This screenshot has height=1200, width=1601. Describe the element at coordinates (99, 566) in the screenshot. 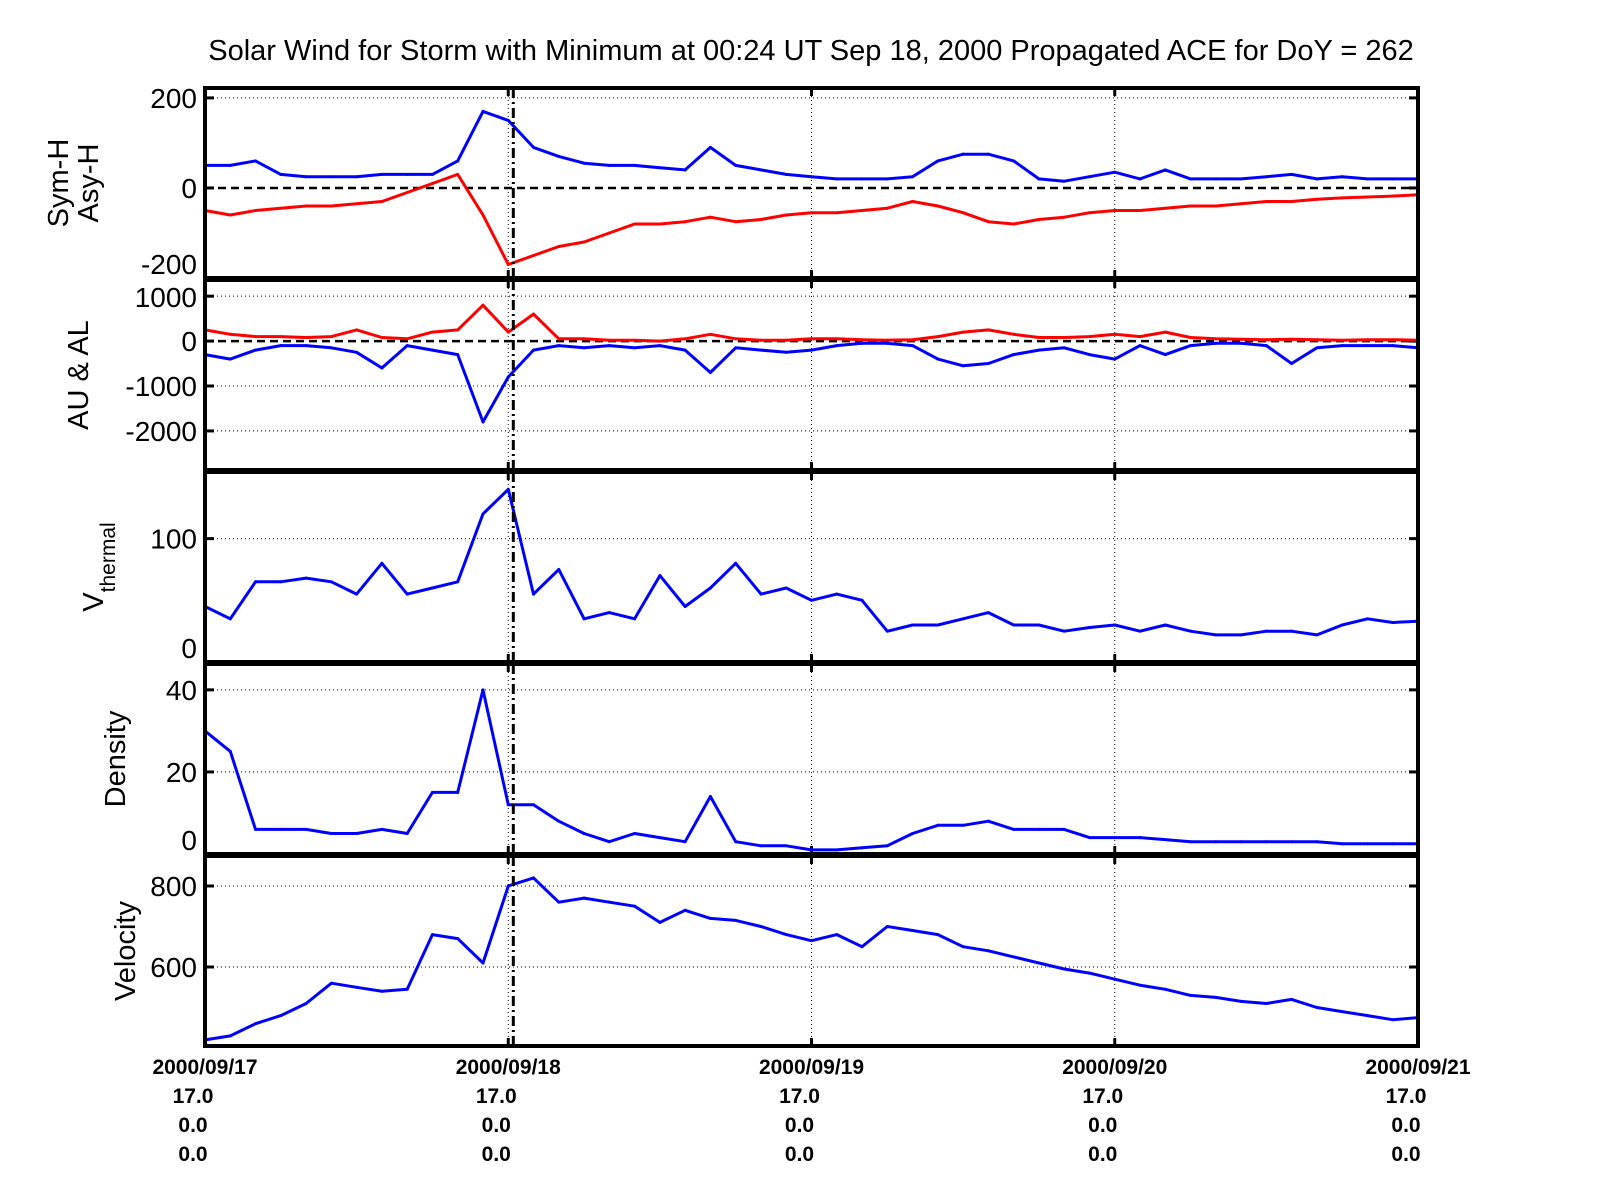

I see `y-axis-label: Vthermal` at that location.